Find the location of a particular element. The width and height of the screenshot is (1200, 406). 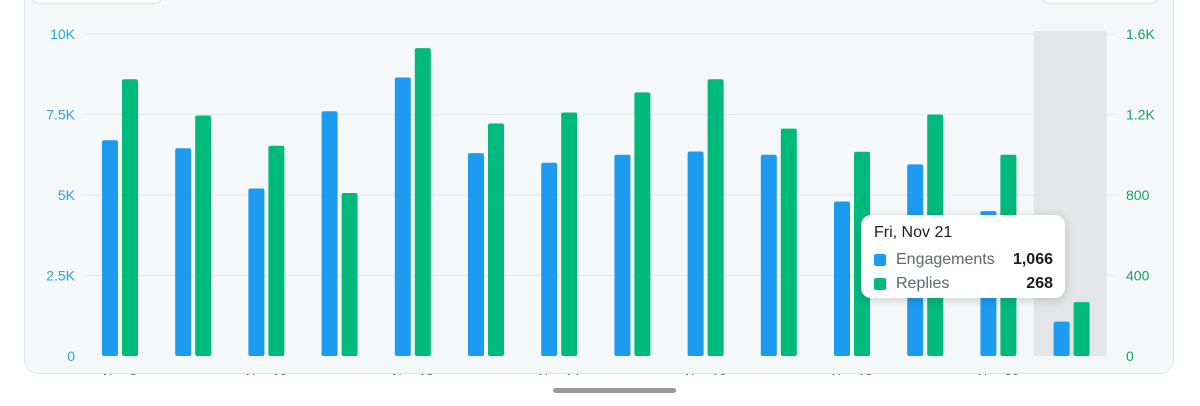

y-right-tick-label: 1.6K is located at coordinates (1140, 34).